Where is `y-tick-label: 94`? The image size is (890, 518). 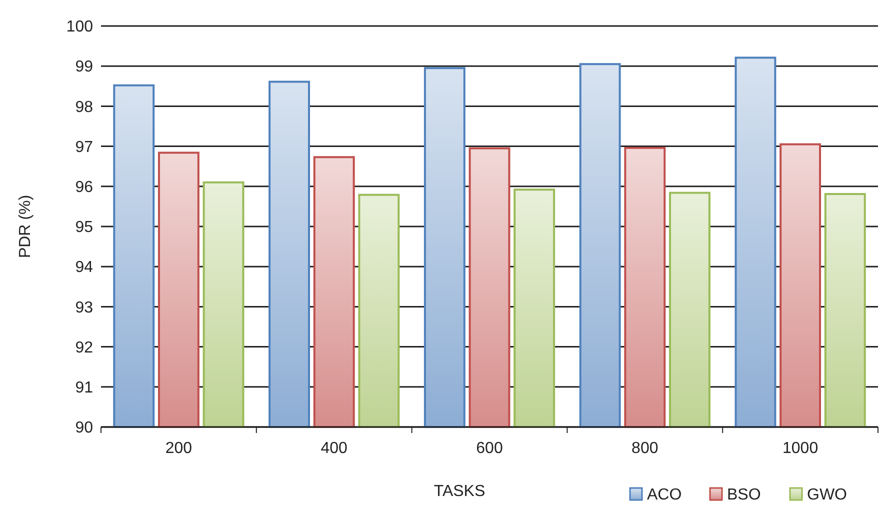
y-tick-label: 94 is located at coordinates (84, 267).